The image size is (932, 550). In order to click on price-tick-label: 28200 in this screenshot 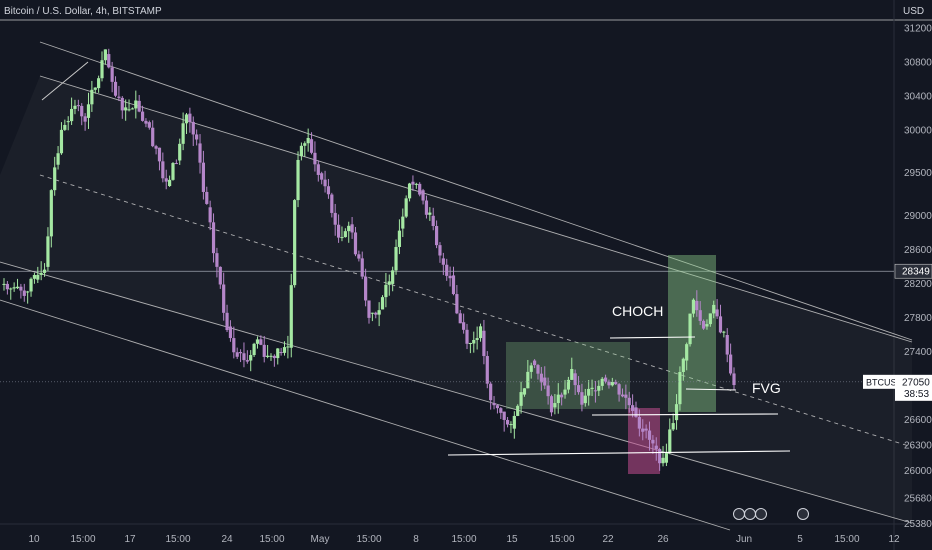, I will do `click(918, 284)`.